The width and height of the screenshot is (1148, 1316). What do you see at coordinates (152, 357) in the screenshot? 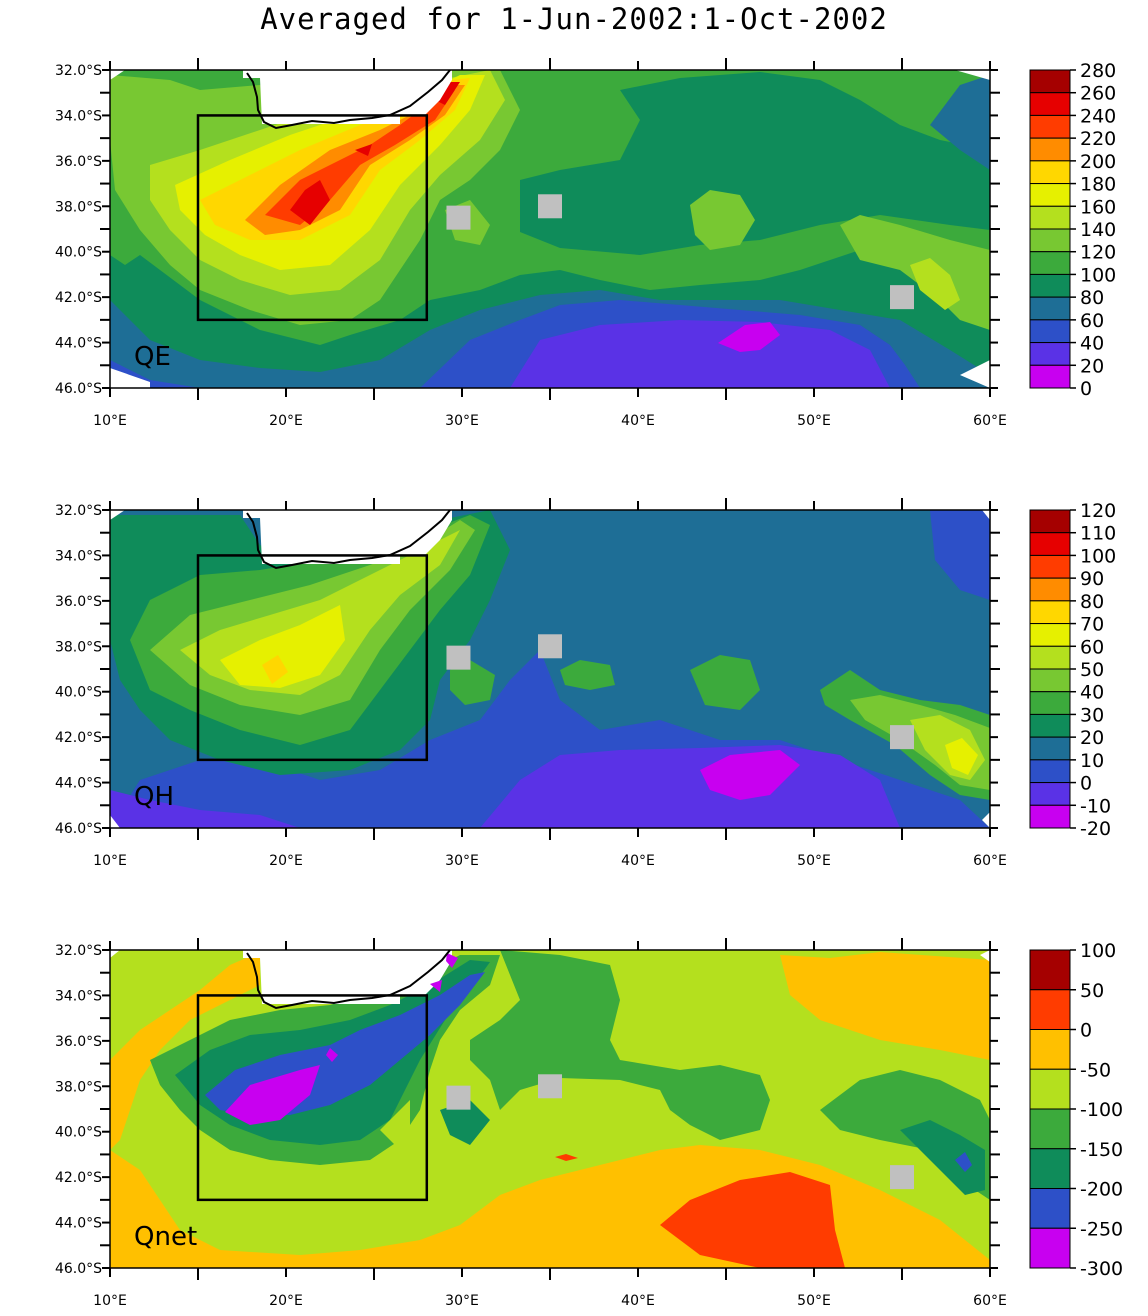
I see `qe-variable-label: QE` at bounding box center [152, 357].